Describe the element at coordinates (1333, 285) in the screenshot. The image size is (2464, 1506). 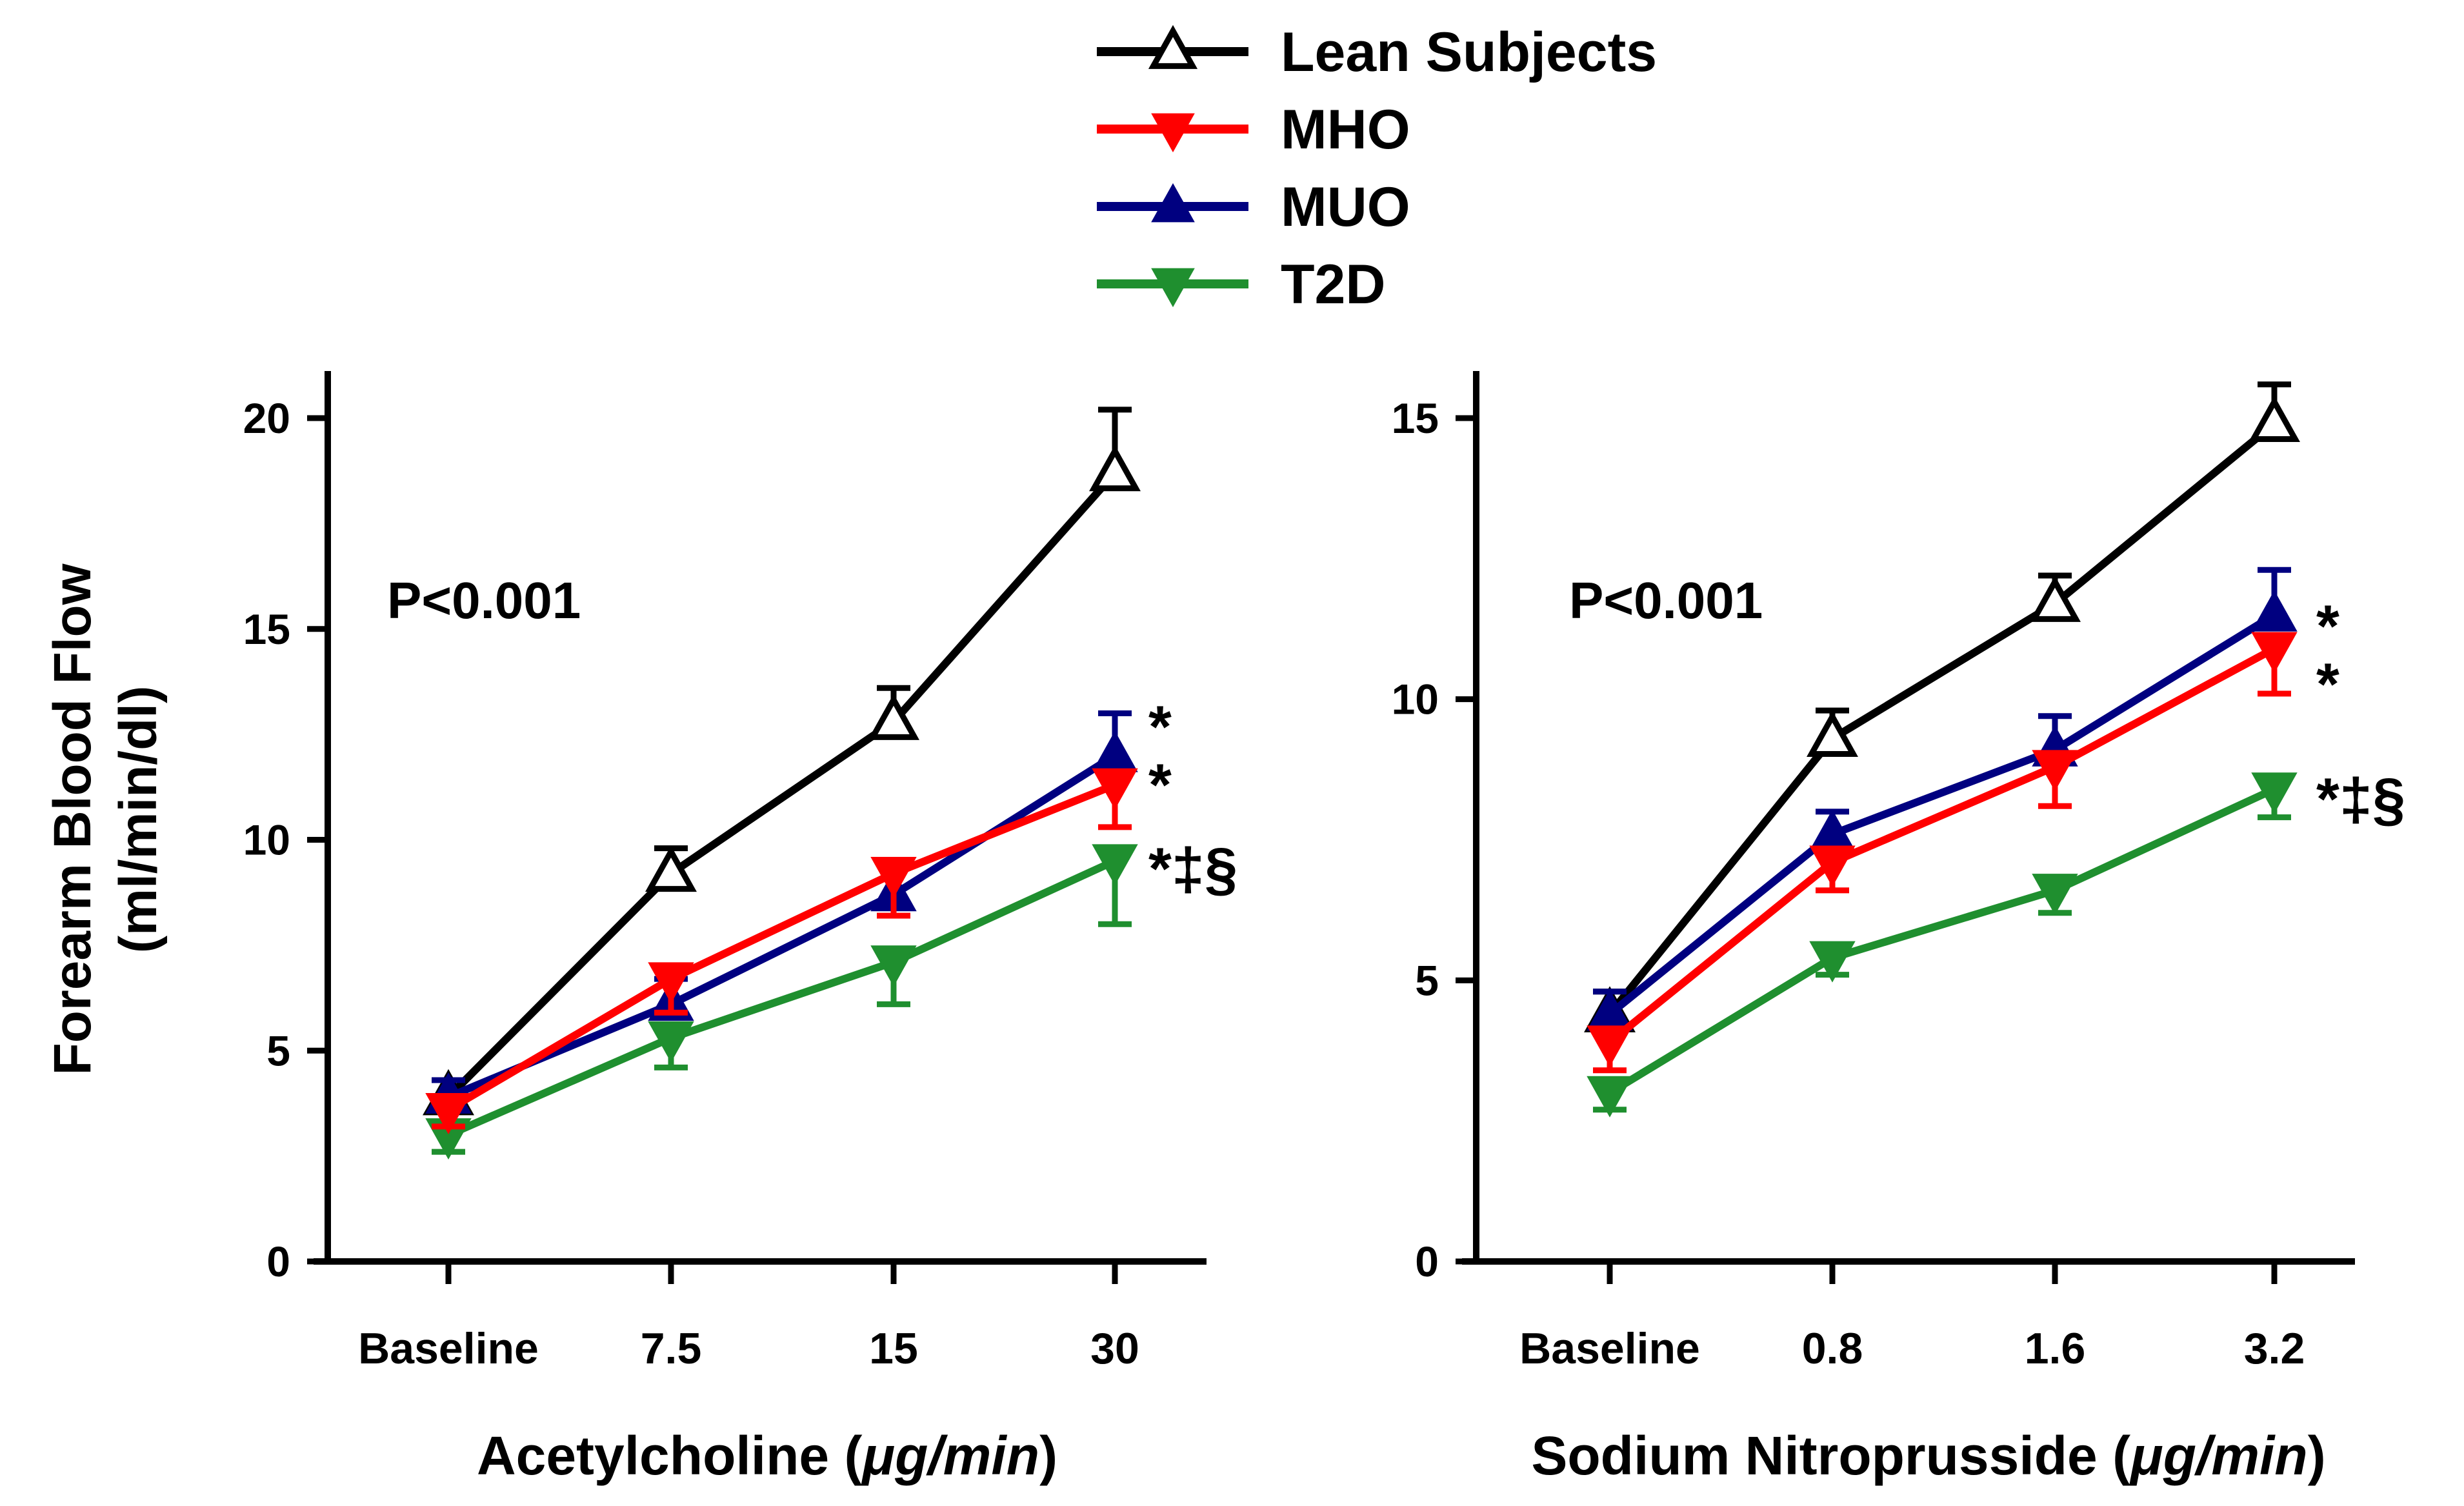
I see `legend-label-t2d: T2D` at that location.